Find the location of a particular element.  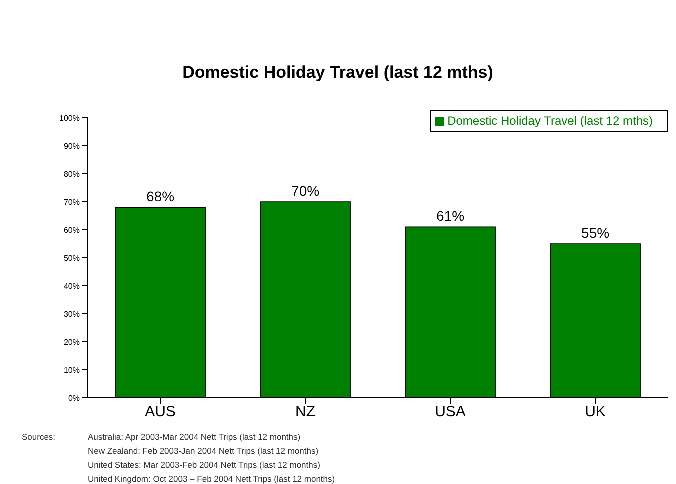

text: Australia: Apr 2003-Mar 2004 Nett Trips (last 12 months) is located at coordinates (195, 437).